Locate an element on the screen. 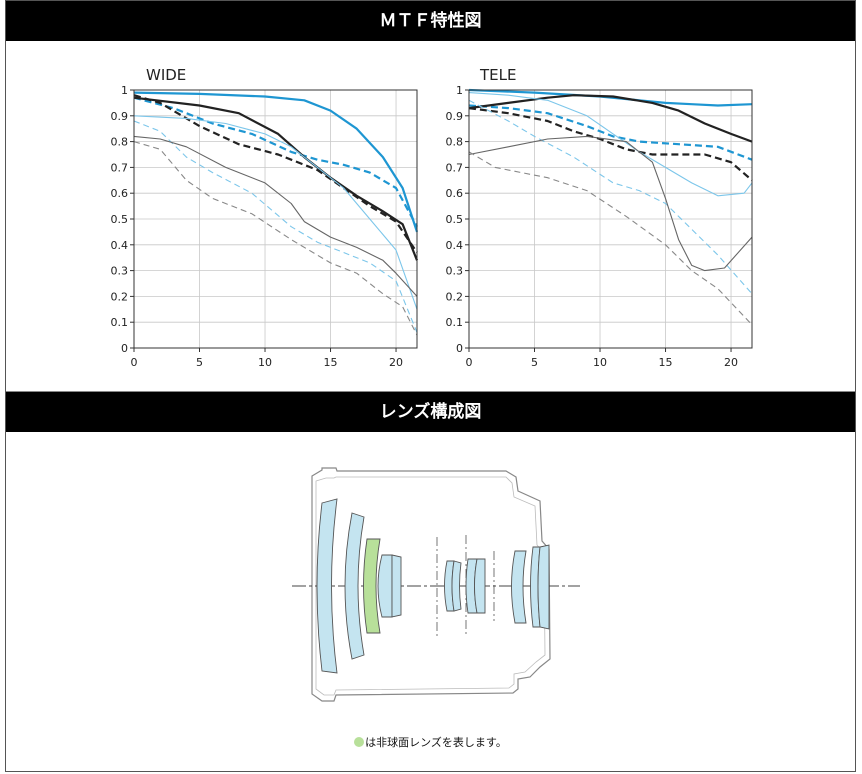 Image resolution: width=862 pixels, height=774 pixels. aspherical-dot-icon is located at coordinates (359, 742).